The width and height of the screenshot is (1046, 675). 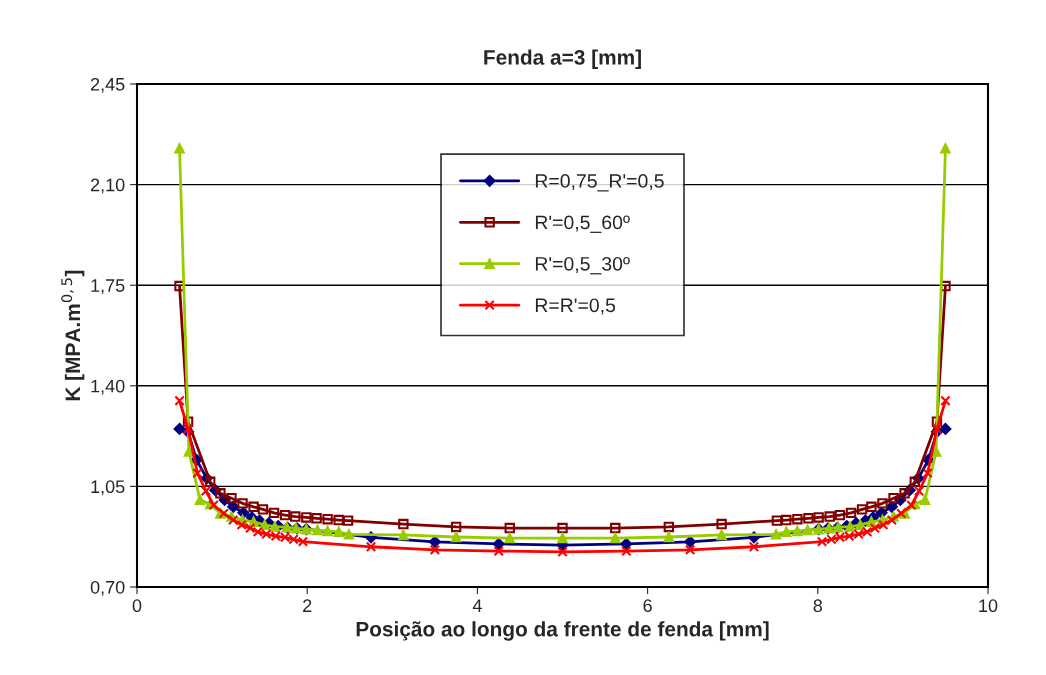 What do you see at coordinates (562, 59) in the screenshot?
I see `chart-title: Fenda a=3 [mm]` at bounding box center [562, 59].